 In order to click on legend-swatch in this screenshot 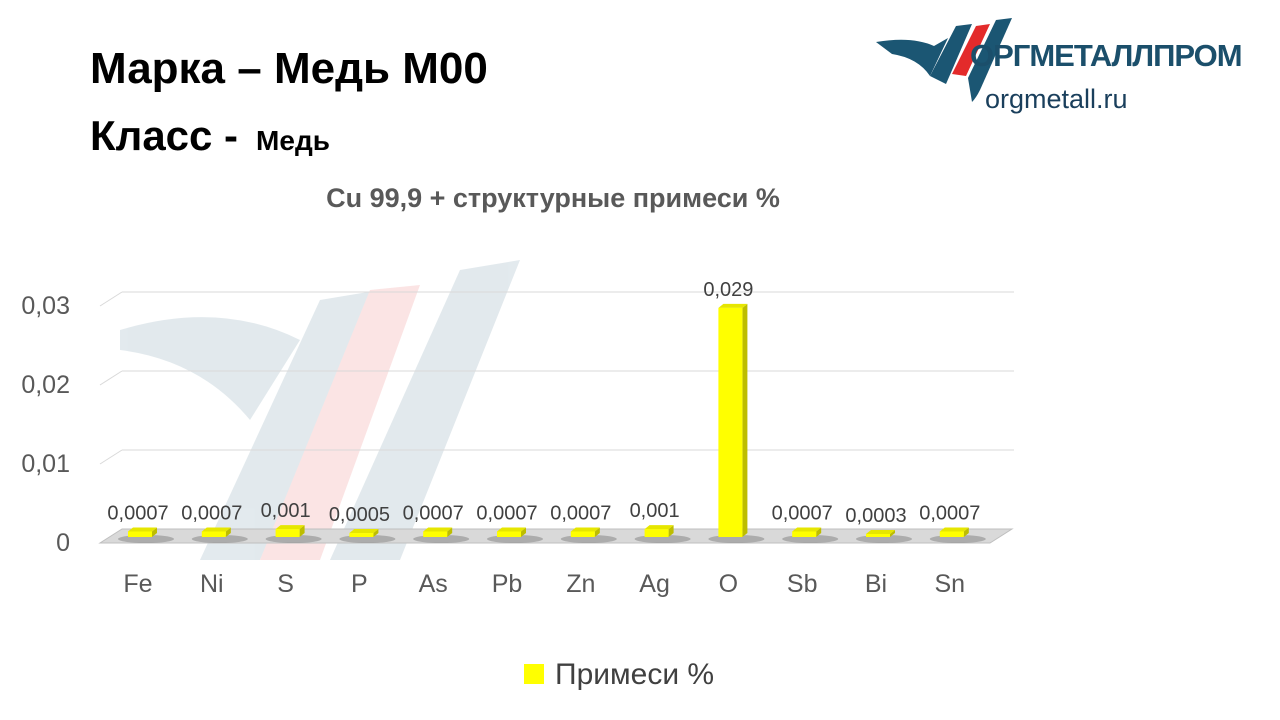, I will do `click(534, 674)`.